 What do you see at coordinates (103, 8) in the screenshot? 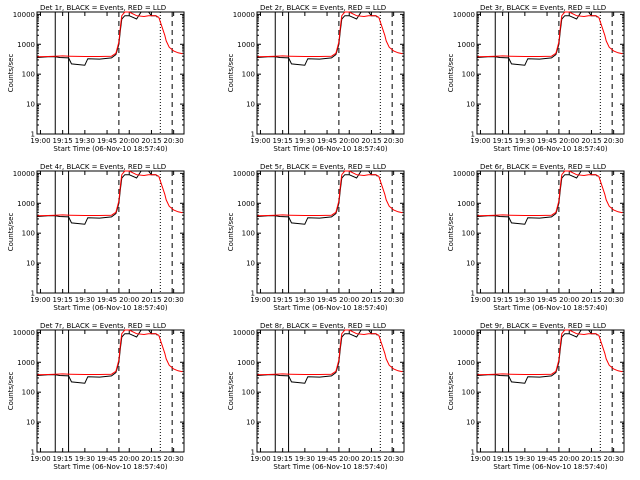
I see `panel-title: Det 1r, BLACK = Events, RED = LLD` at bounding box center [103, 8].